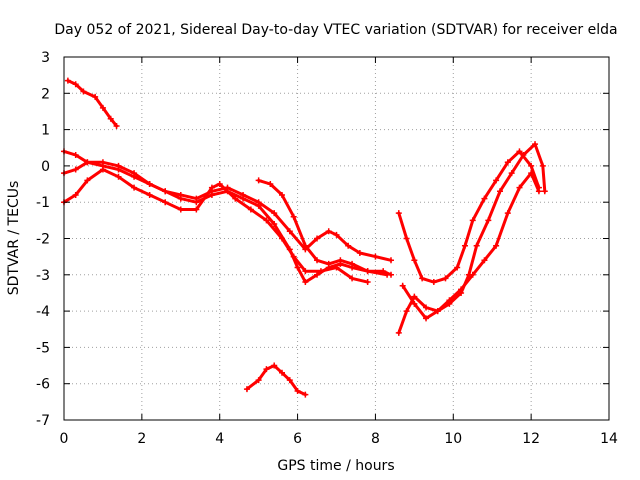 The width and height of the screenshot is (640, 480). I want to click on y-tick-label: 2, so click(45, 94).